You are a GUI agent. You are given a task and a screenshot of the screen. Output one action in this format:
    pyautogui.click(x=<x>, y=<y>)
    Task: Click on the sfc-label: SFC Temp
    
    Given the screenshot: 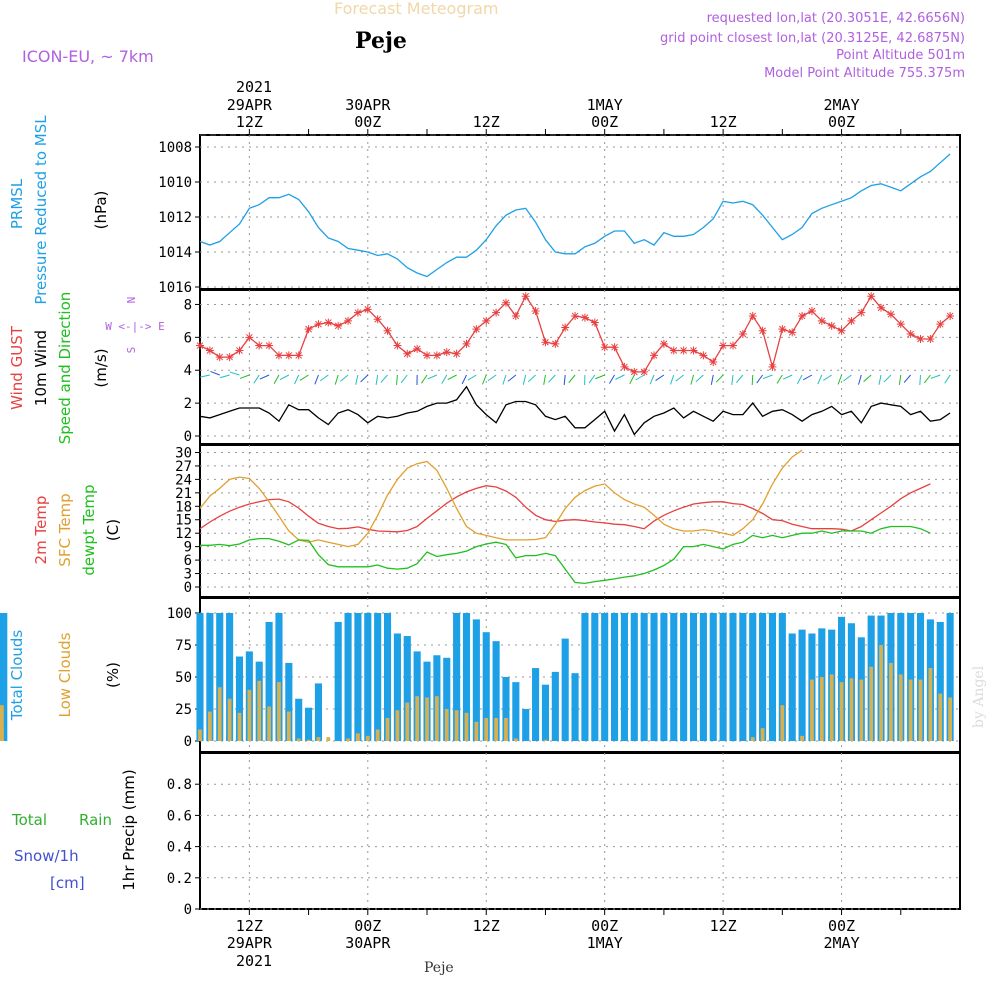 What is the action you would take?
    pyautogui.click(x=65, y=529)
    